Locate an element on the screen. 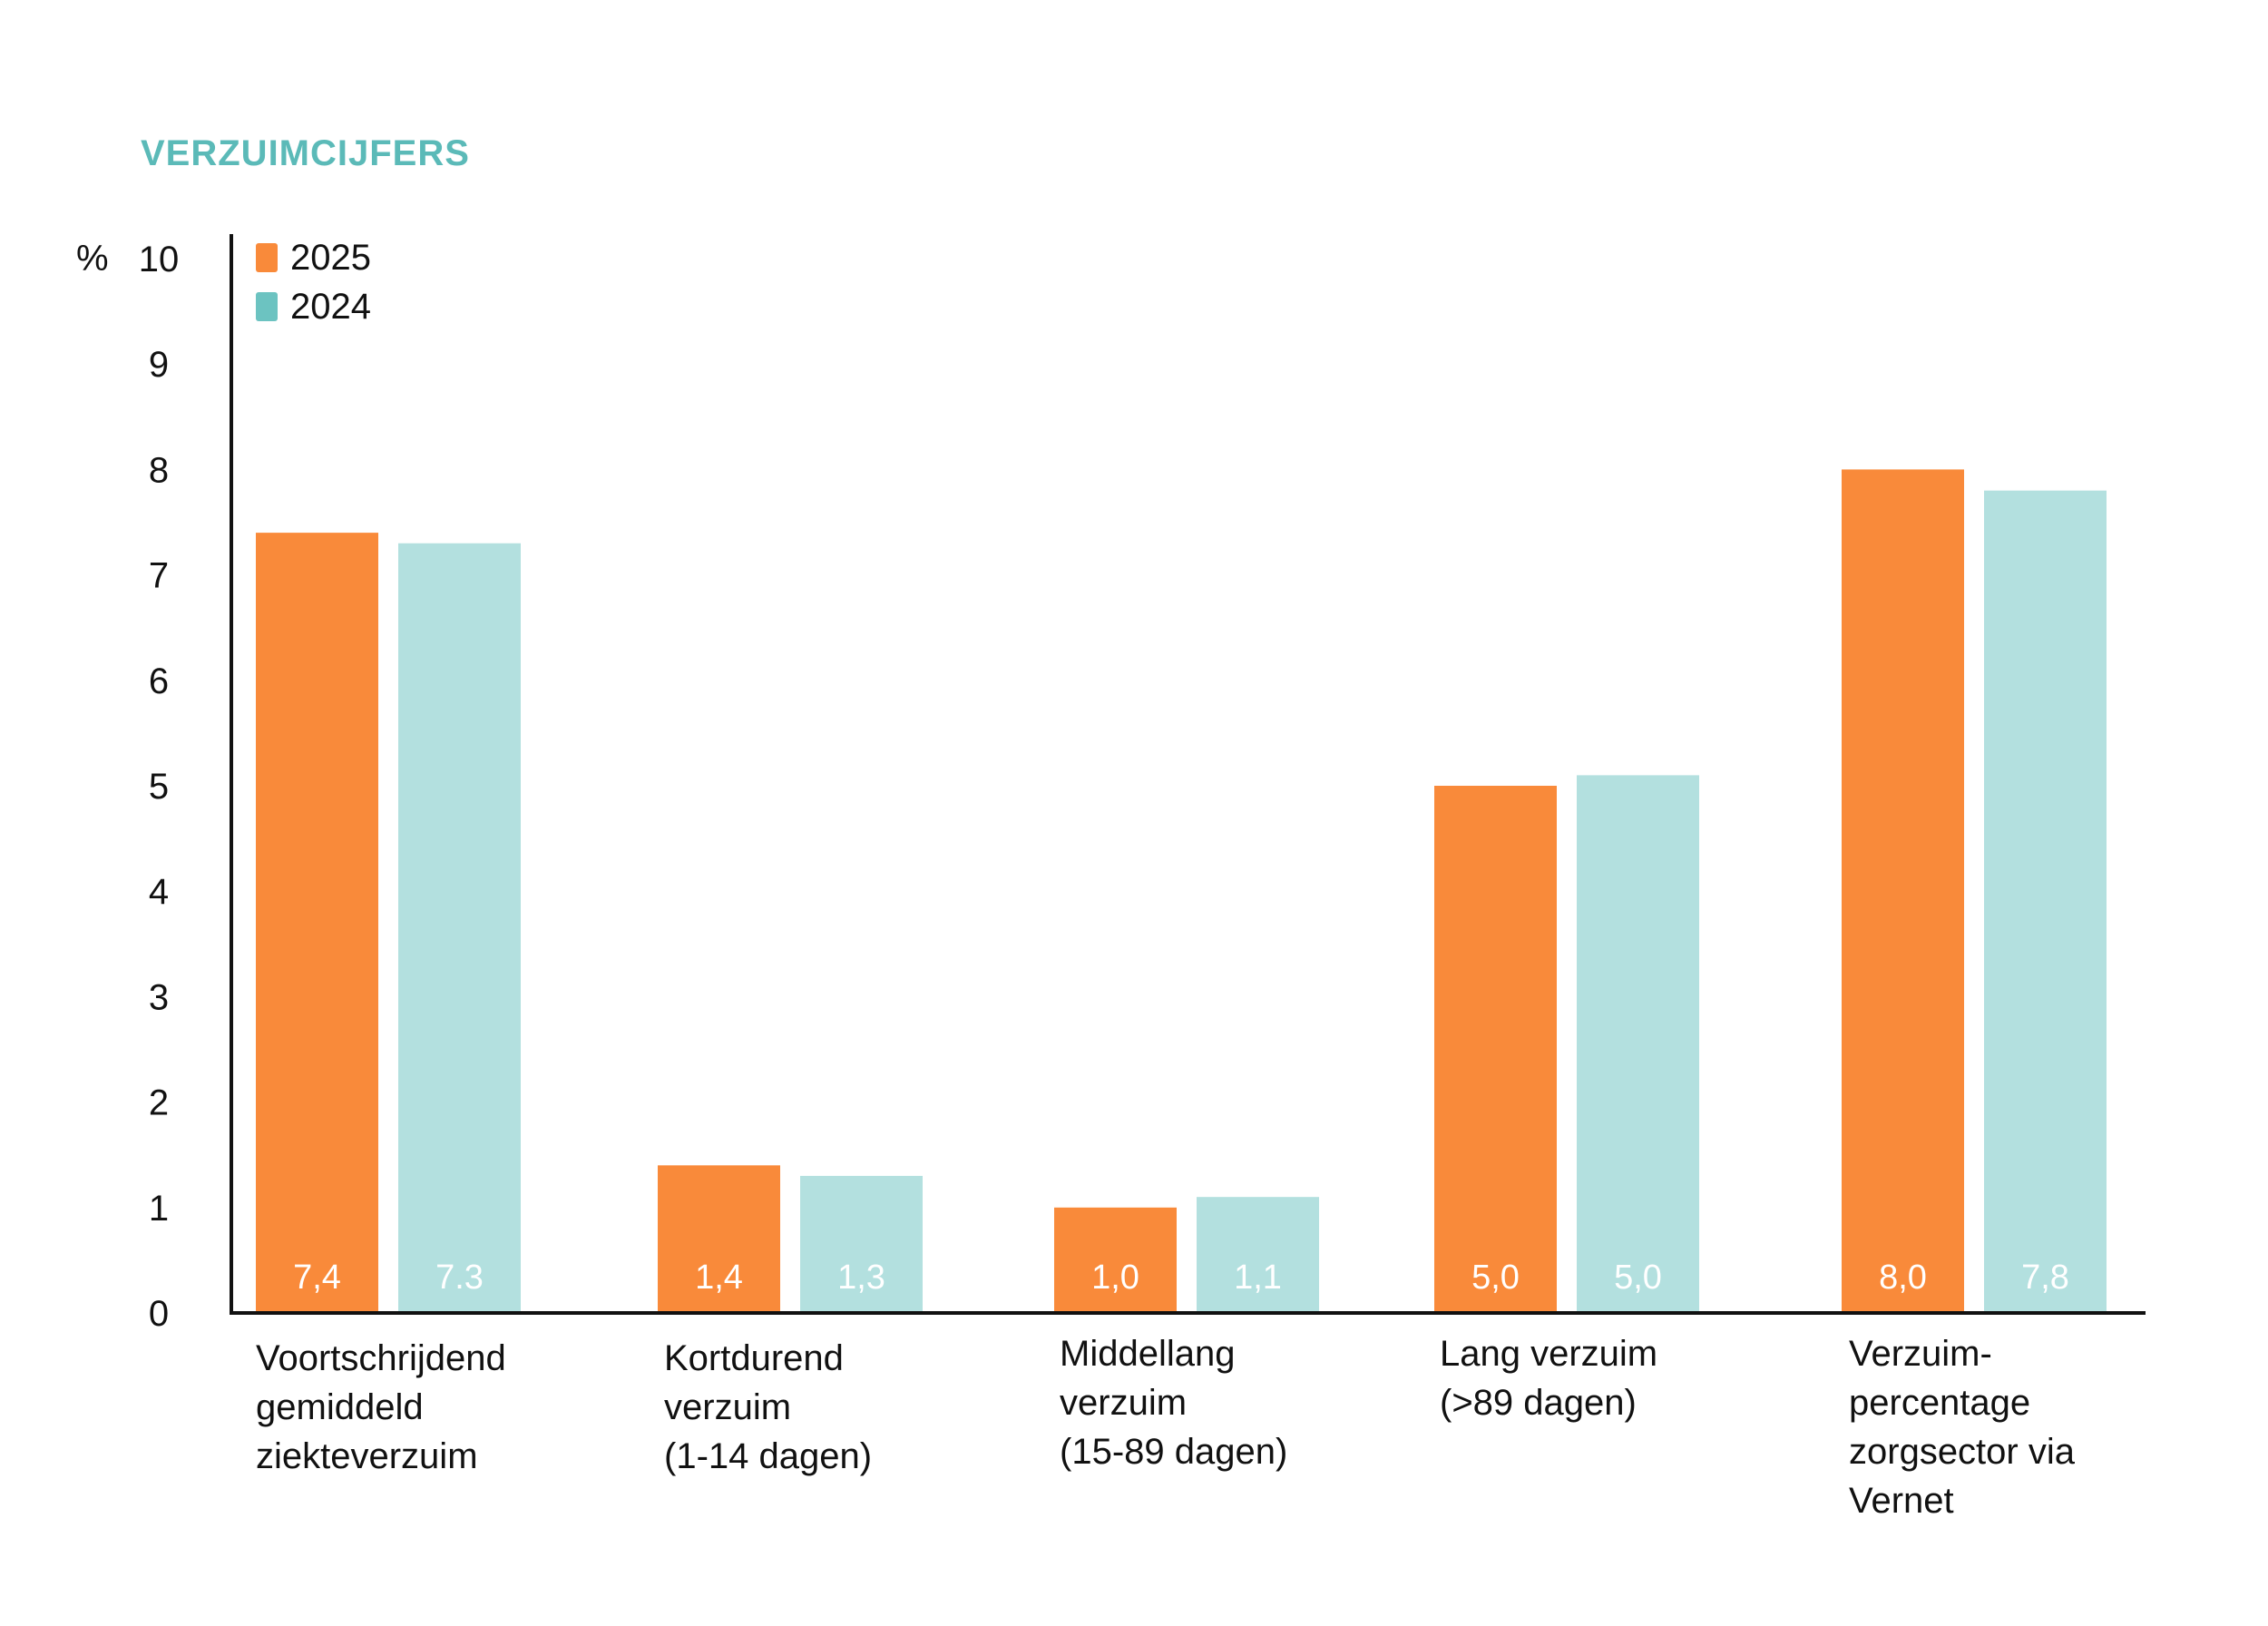  legend-label-2025: 2025 is located at coordinates (331, 258).